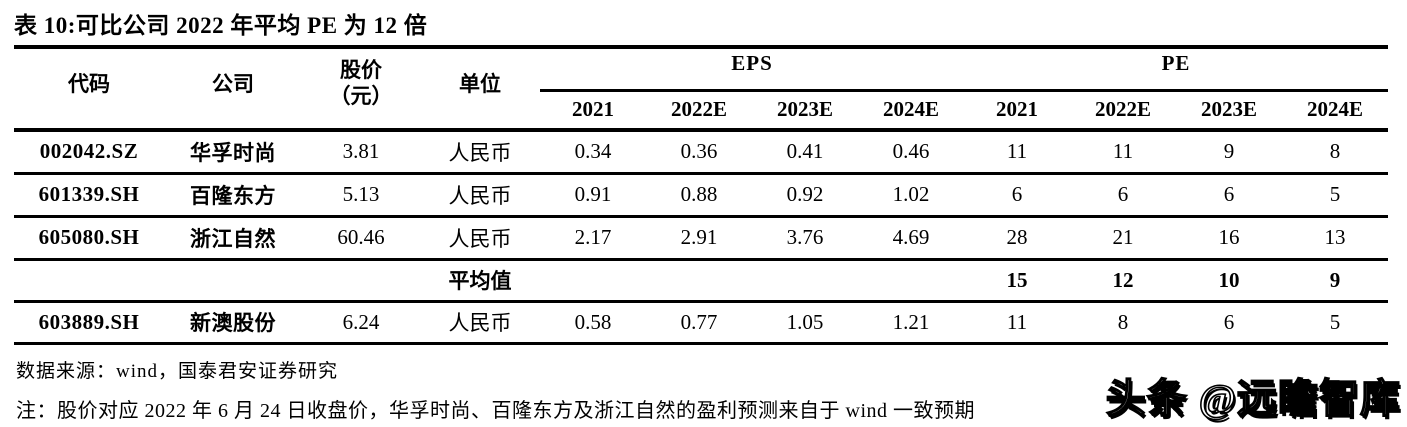 This screenshot has height=427, width=1407. I want to click on cell-pe-2021: 28, so click(1017, 237).